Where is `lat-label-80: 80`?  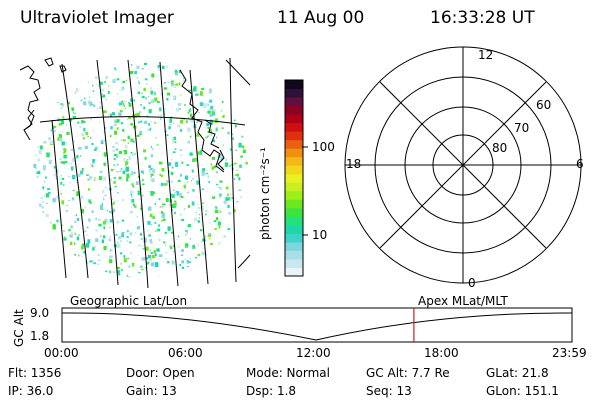 lat-label-80: 80 is located at coordinates (500, 148).